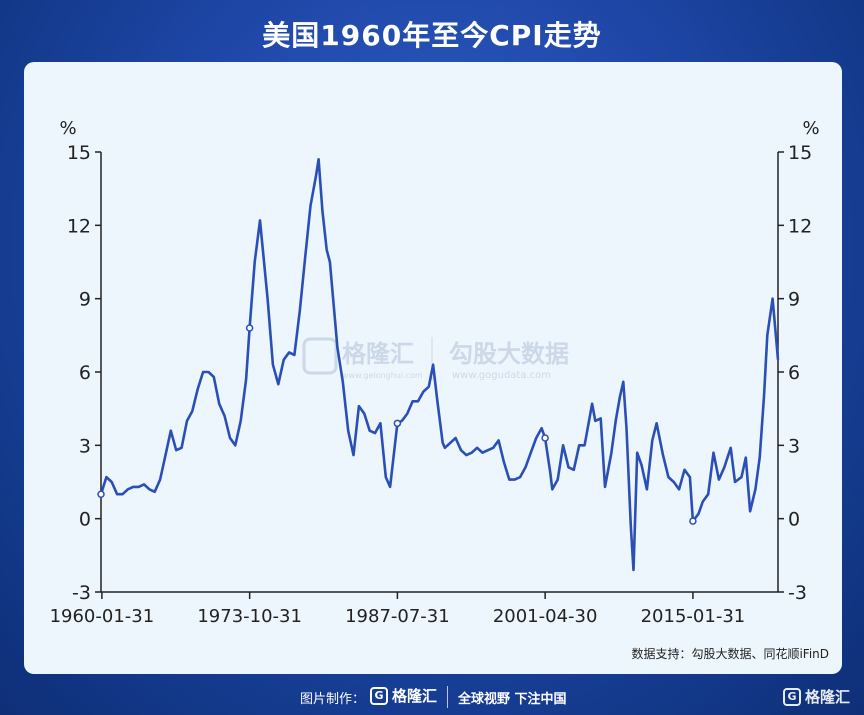  I want to click on corner-logo: G 格隆汇, so click(816, 696).